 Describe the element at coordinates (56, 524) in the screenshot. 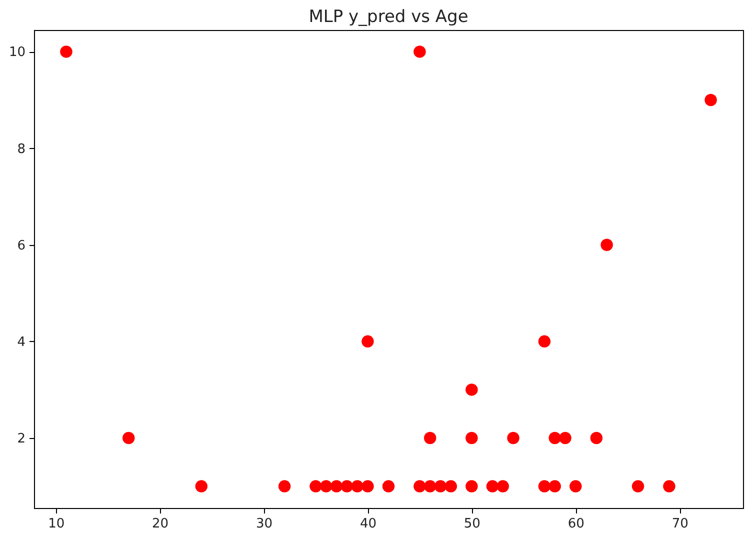

I see `x-tick-label: 10` at that location.